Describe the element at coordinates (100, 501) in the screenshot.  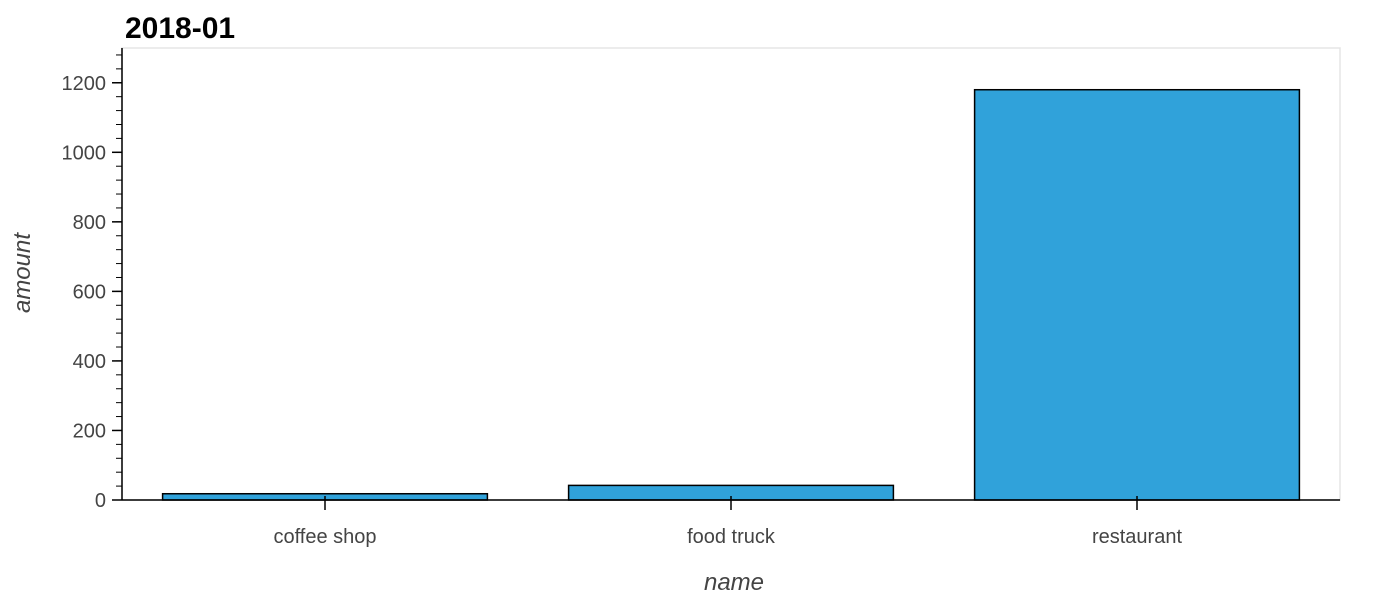
I see `y-tick-label: 0` at that location.